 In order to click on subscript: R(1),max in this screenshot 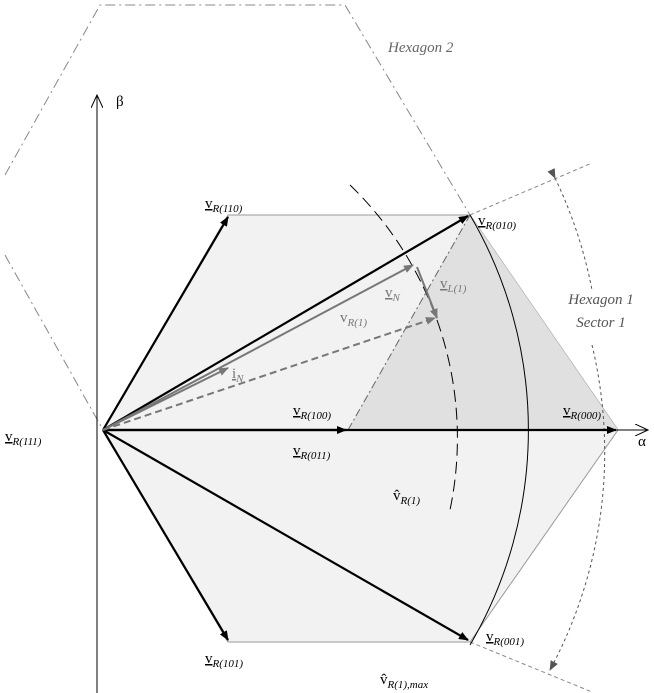, I will do `click(408, 685)`.